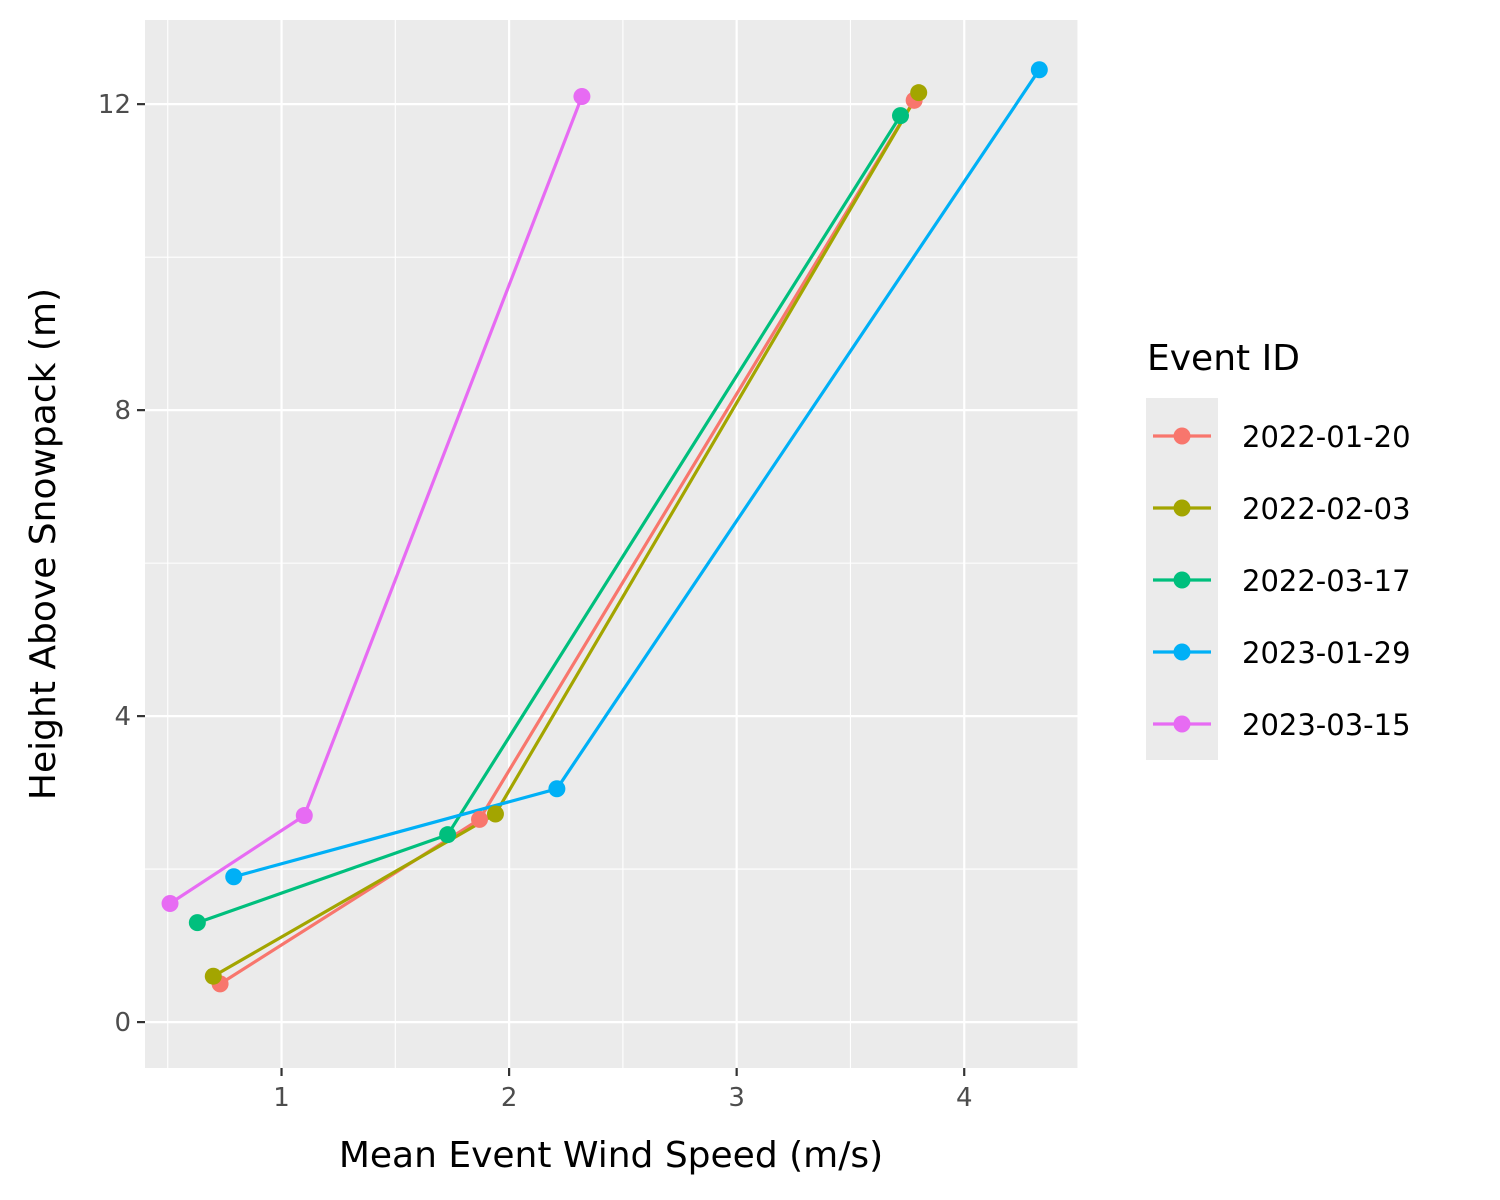 This screenshot has height=1200, width=1500. What do you see at coordinates (43, 544) in the screenshot?
I see `y-axis-title: Height Above Snowpack (m)` at bounding box center [43, 544].